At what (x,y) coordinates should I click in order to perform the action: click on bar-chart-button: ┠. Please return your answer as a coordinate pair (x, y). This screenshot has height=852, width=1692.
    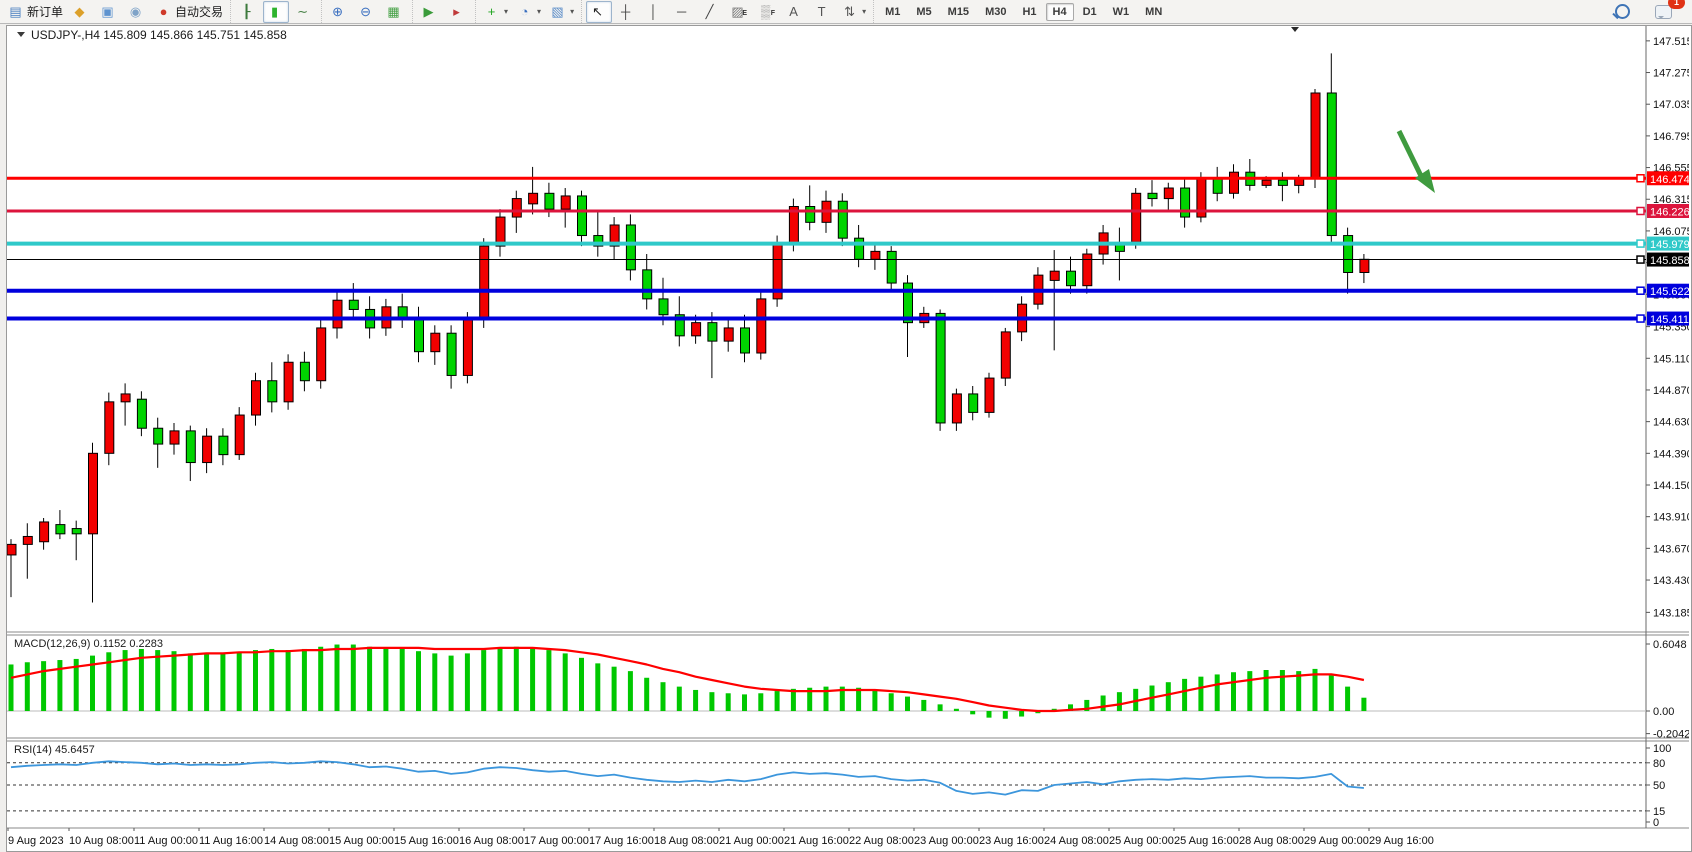
    Looking at the image, I should click on (248, 12).